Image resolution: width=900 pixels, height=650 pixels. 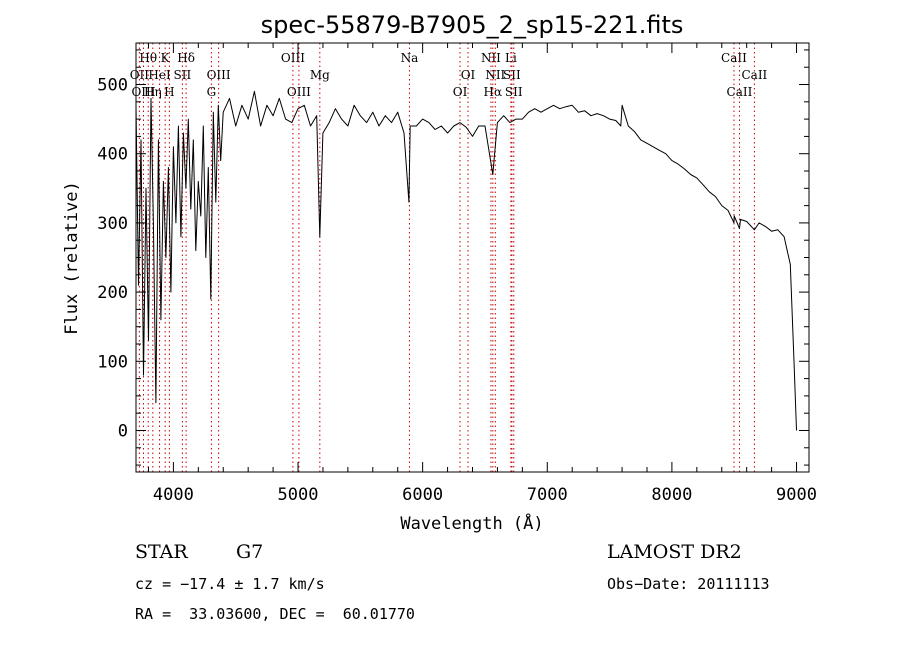 What do you see at coordinates (186, 58) in the screenshot?
I see `line-label-8: Hδ` at bounding box center [186, 58].